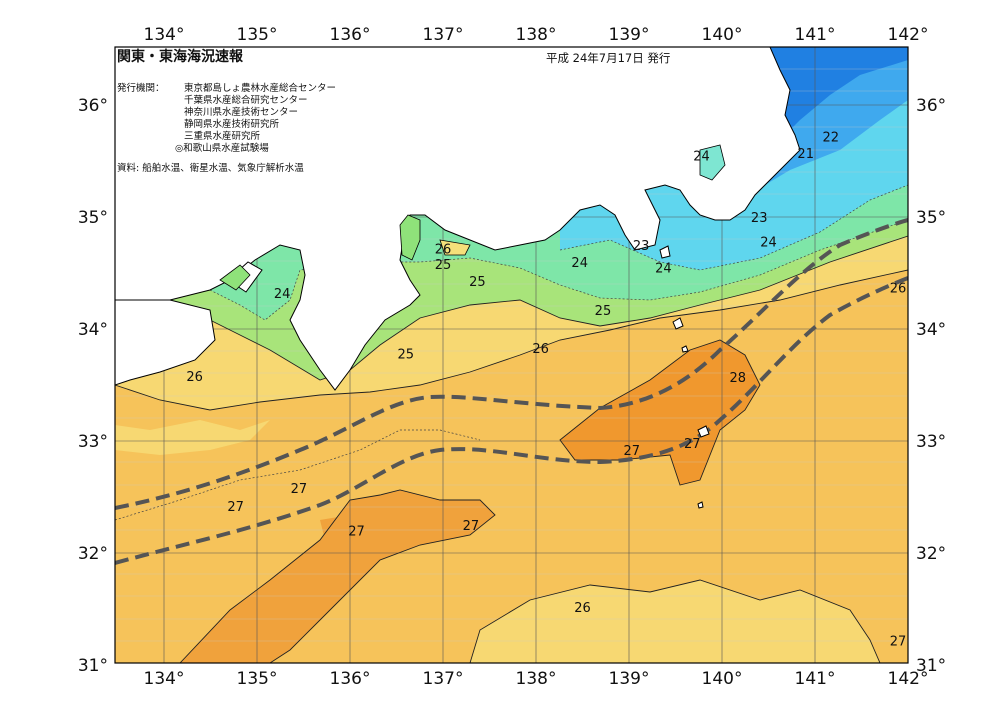  What do you see at coordinates (165, 342) in the screenshot?
I see `land-shikoku` at bounding box center [165, 342].